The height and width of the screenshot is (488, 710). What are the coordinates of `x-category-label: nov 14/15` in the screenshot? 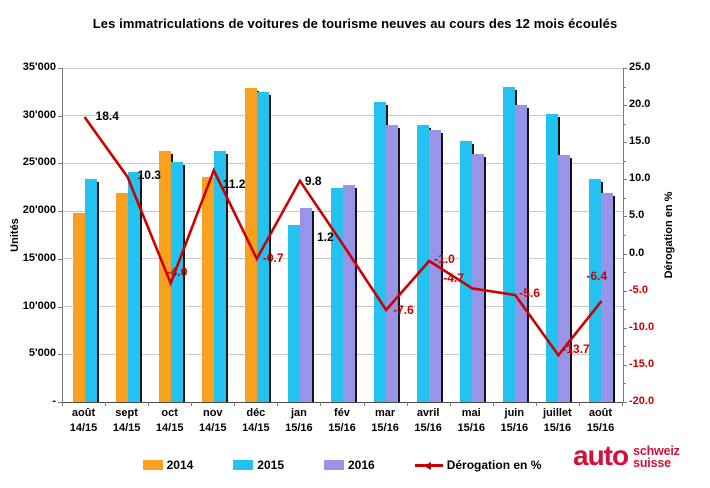 It's located at (212, 421).